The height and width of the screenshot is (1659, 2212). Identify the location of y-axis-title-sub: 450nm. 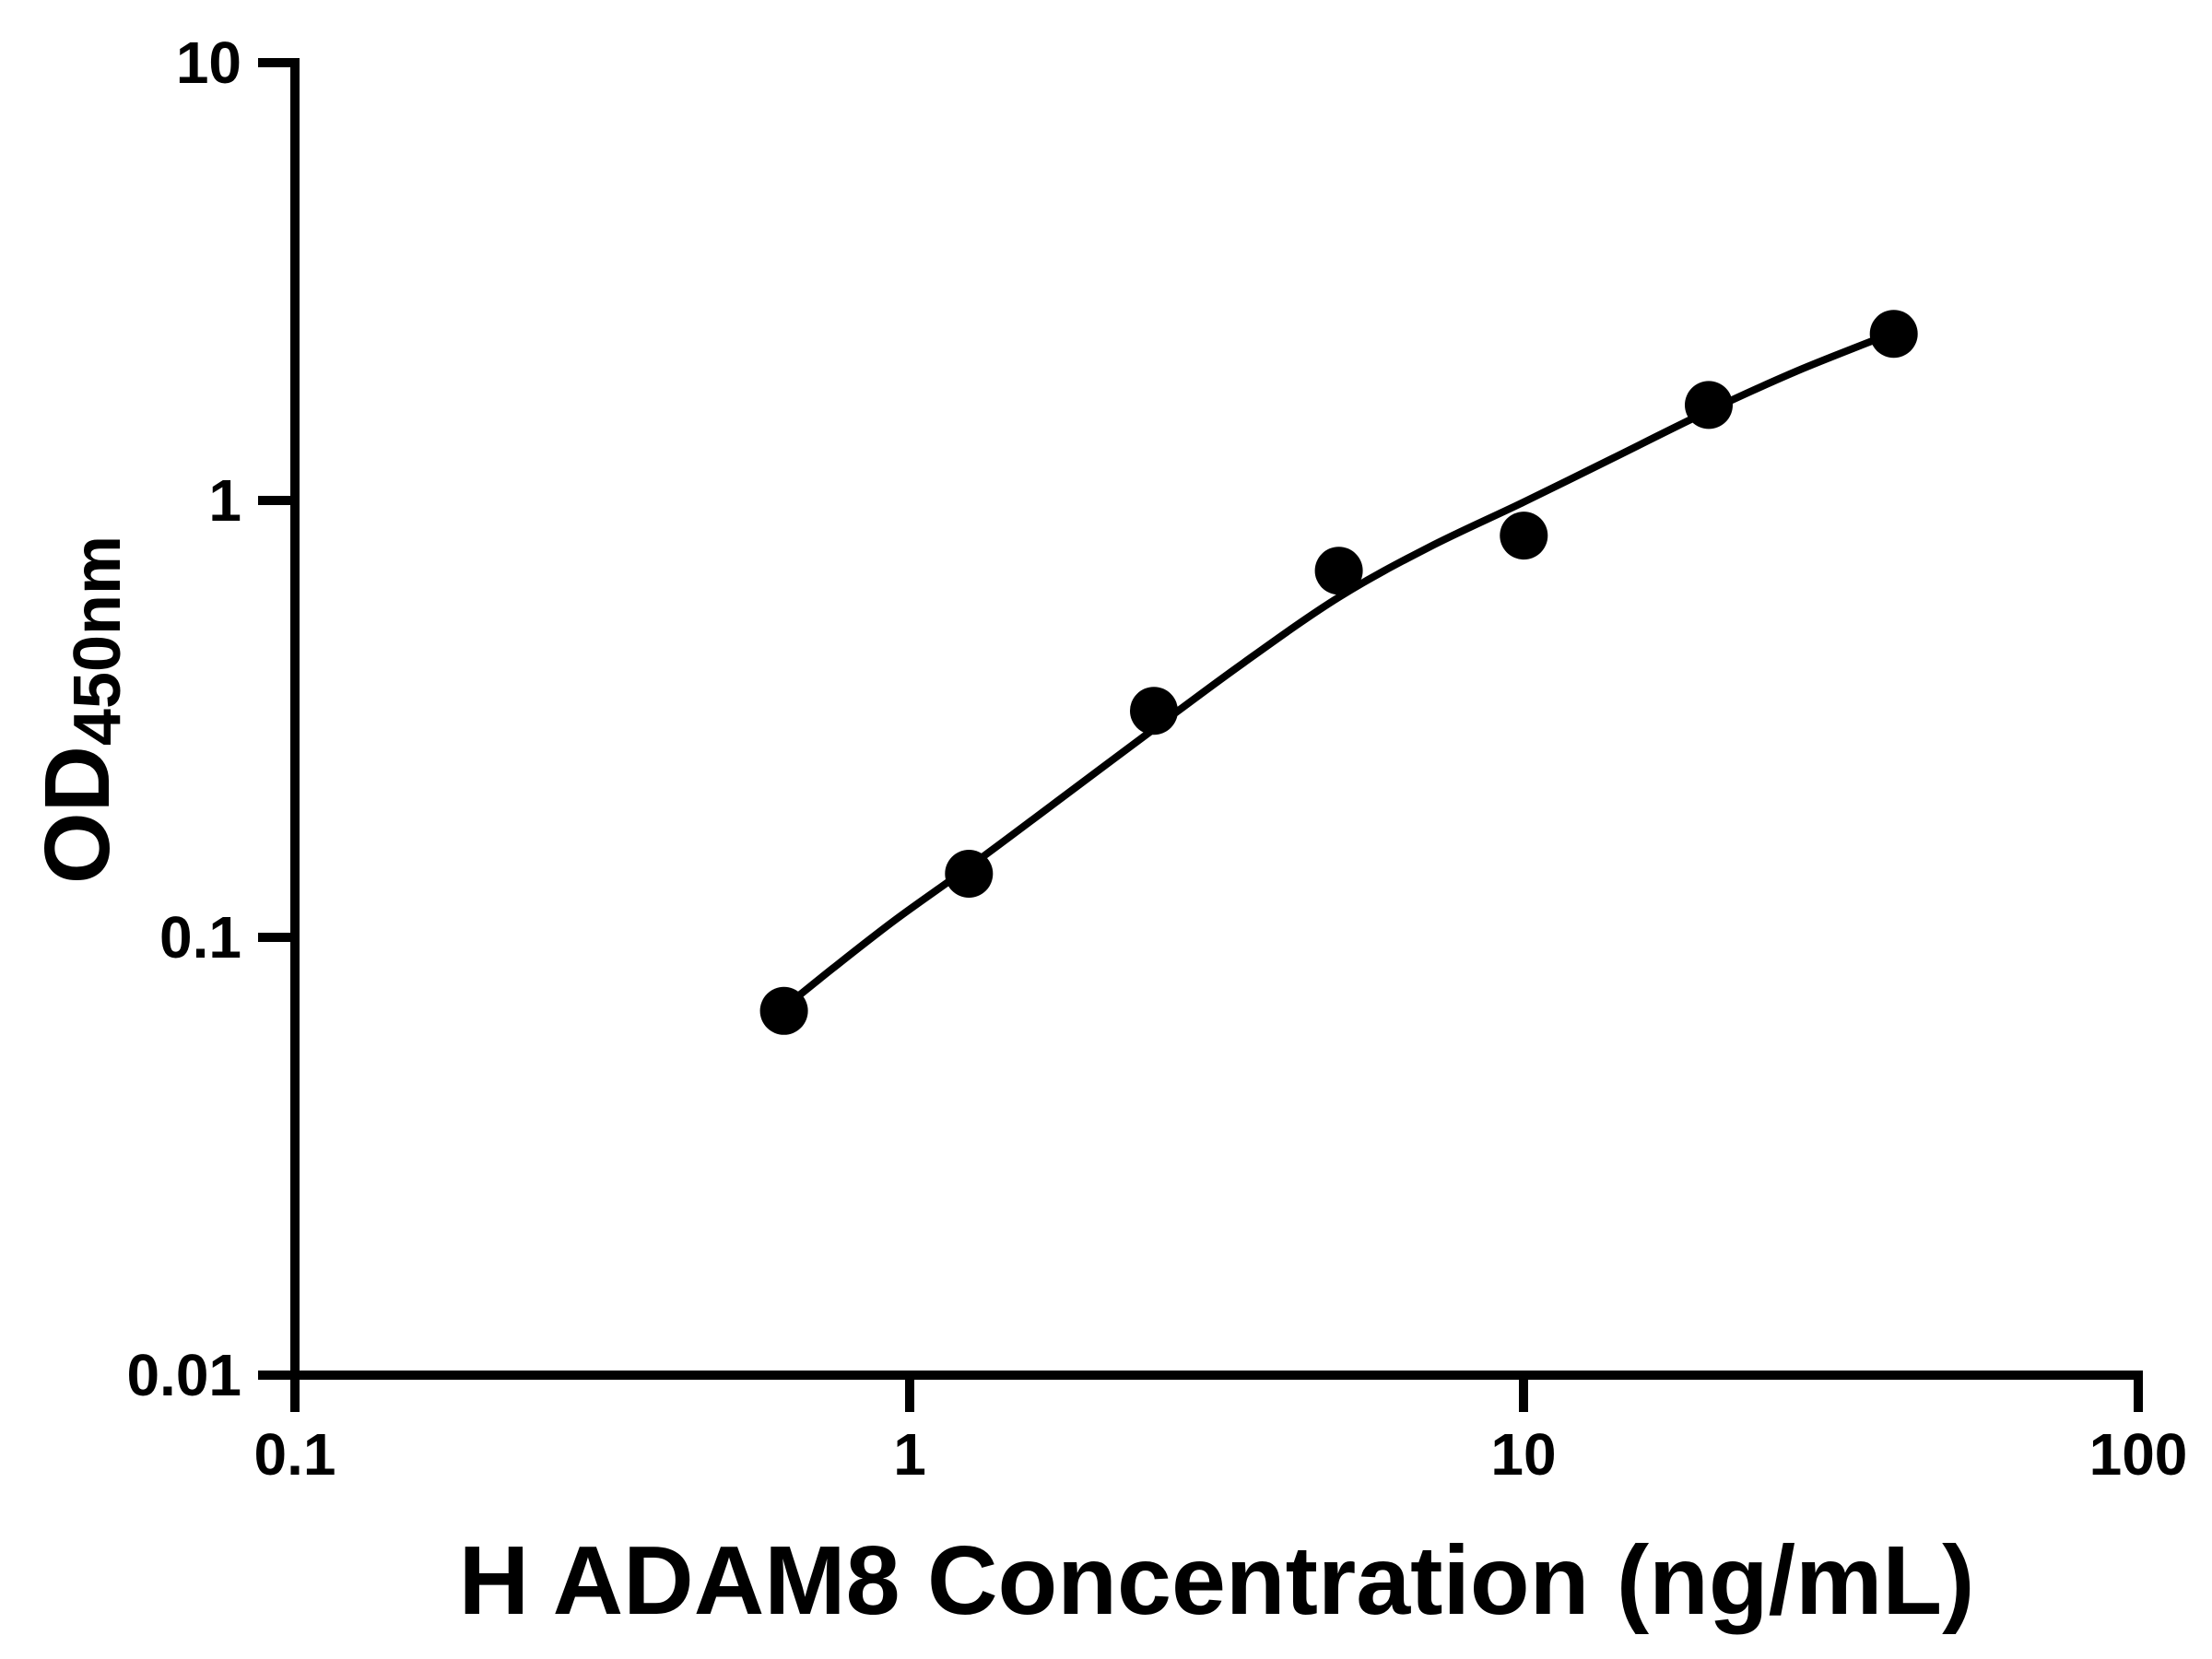
(97, 641).